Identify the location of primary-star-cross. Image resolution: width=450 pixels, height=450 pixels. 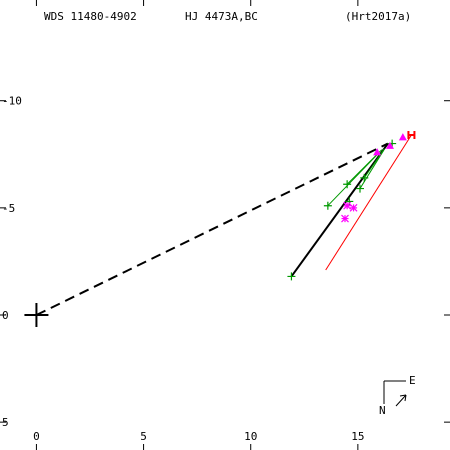
(36, 315).